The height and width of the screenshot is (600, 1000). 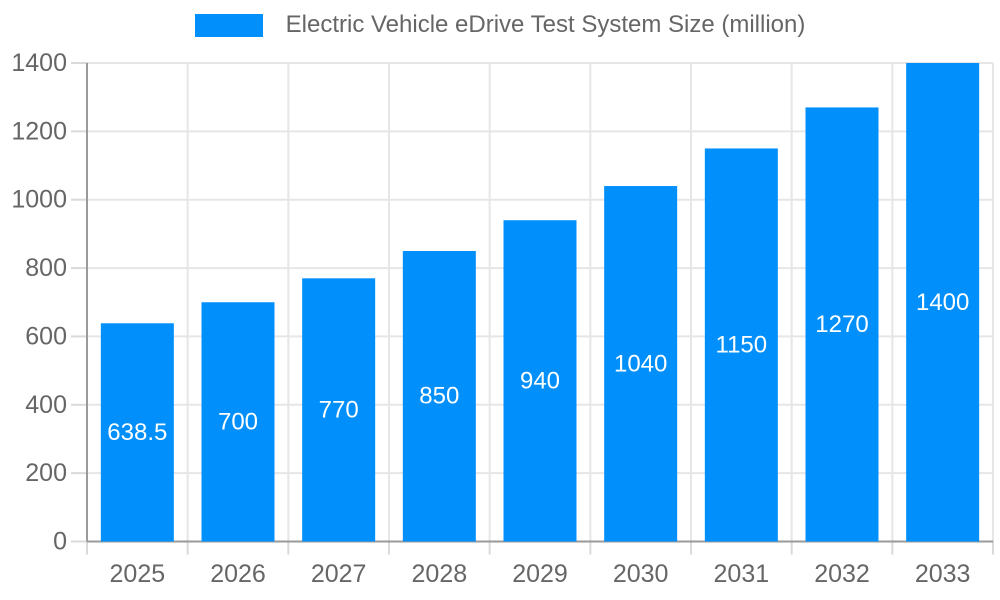 I want to click on bar-value-label: 1400, so click(x=942, y=302).